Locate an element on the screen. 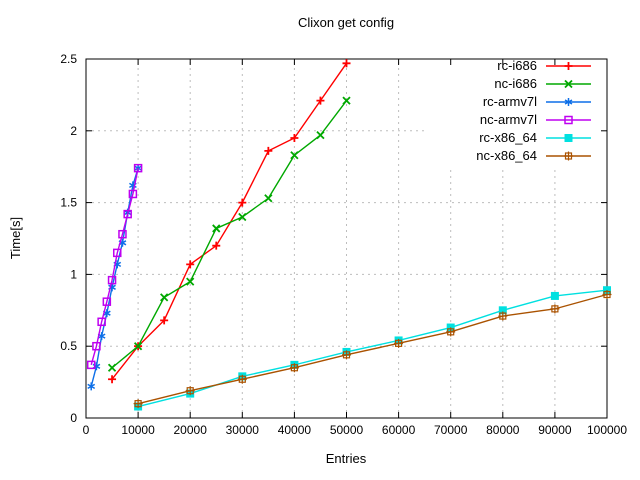 The image size is (640, 480). series-nc-armv7l is located at coordinates (114, 266).